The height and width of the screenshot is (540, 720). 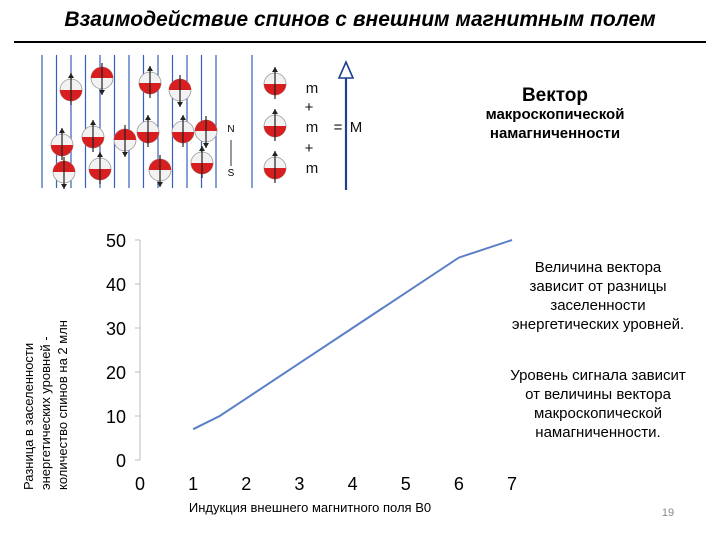 What do you see at coordinates (116, 329) in the screenshot?
I see `y-tick-label: 30` at bounding box center [116, 329].